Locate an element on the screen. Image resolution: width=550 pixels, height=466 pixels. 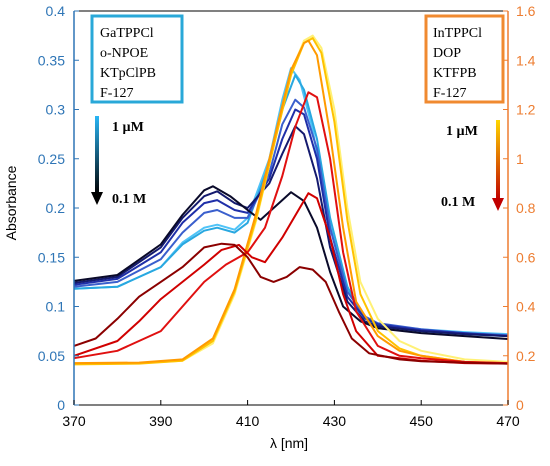
y-axis-label: Absorbance is located at coordinates (11, 202).